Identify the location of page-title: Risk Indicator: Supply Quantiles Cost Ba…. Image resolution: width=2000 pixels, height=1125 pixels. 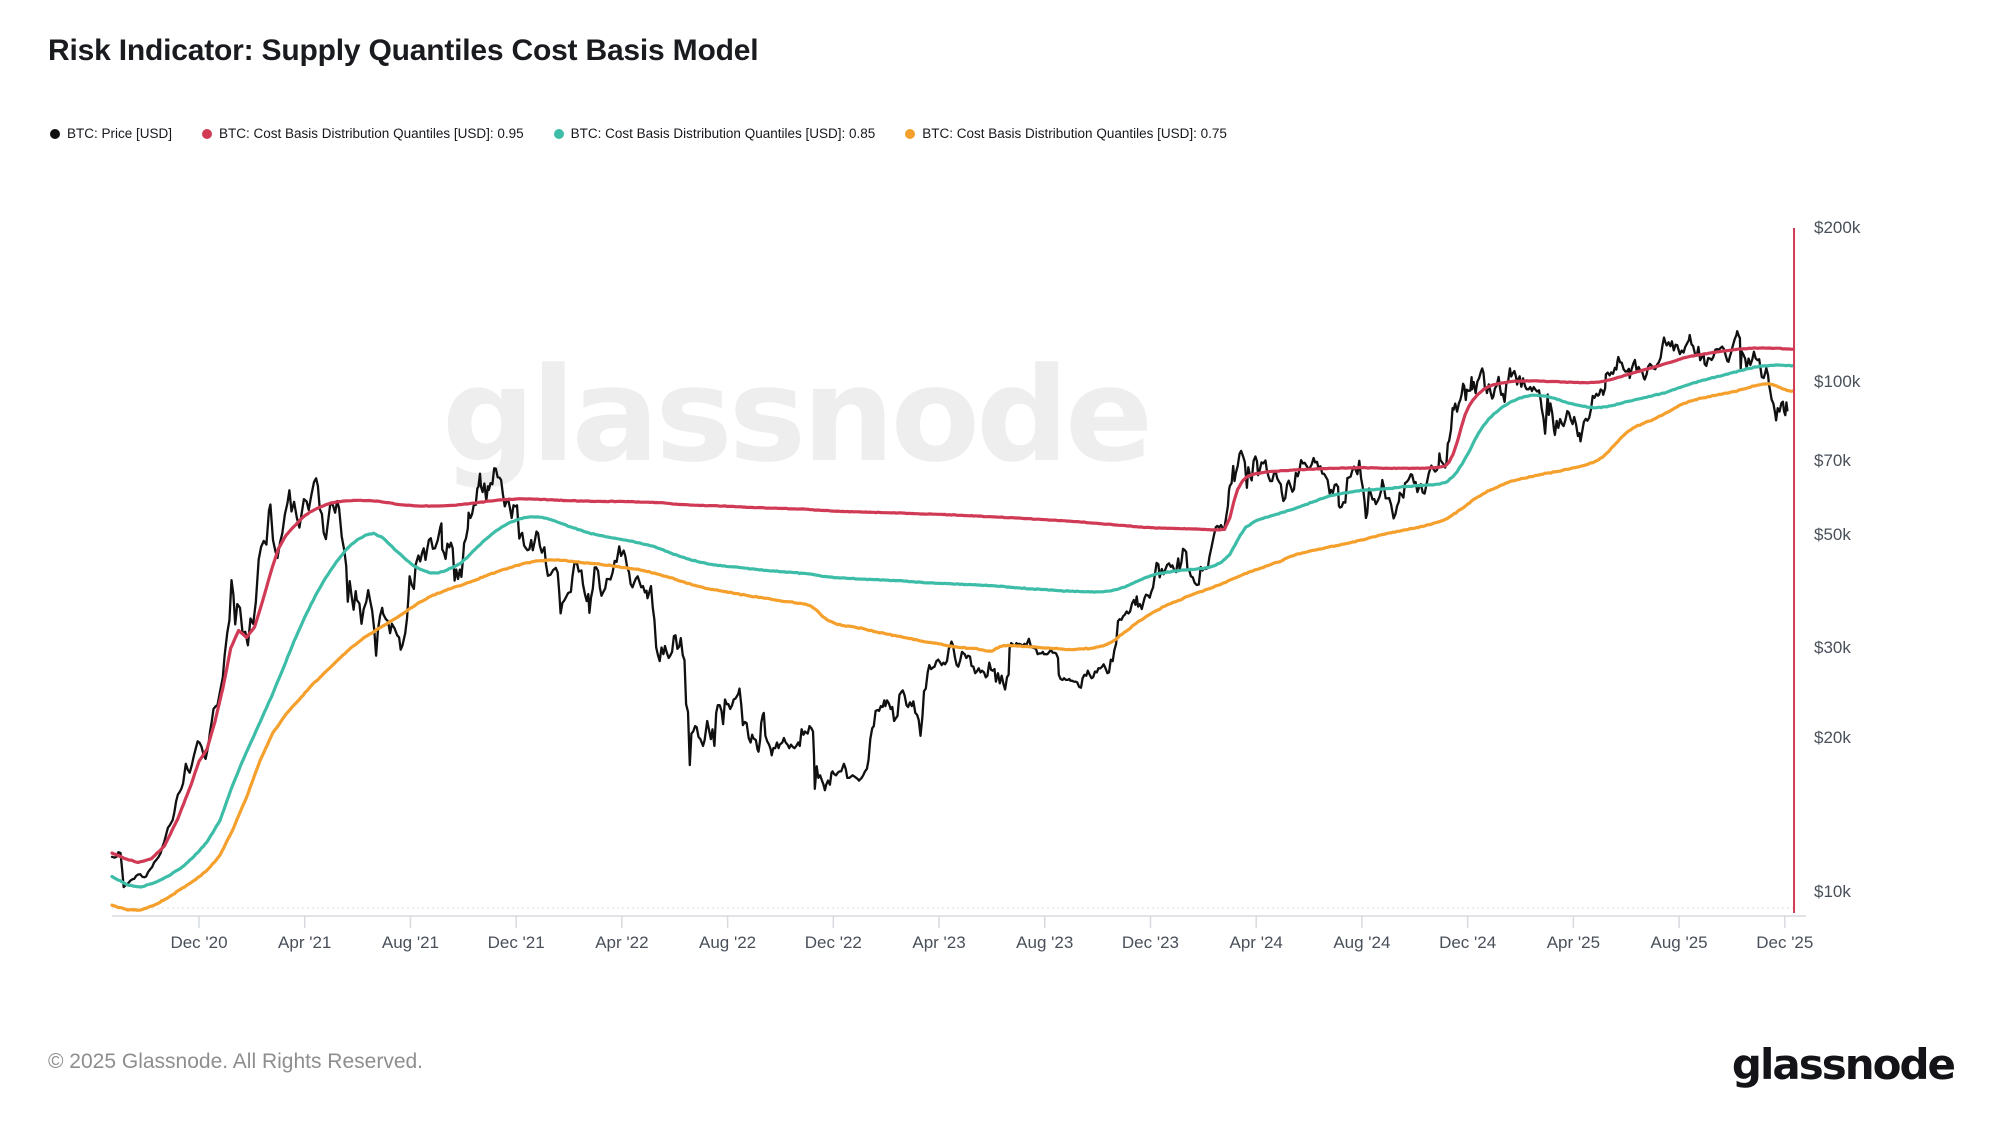
(403, 50).